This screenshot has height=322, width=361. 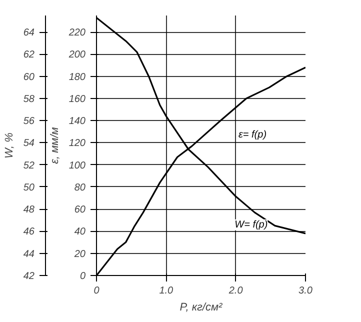 I want to click on x-tick-label: 3.0, so click(x=305, y=291).